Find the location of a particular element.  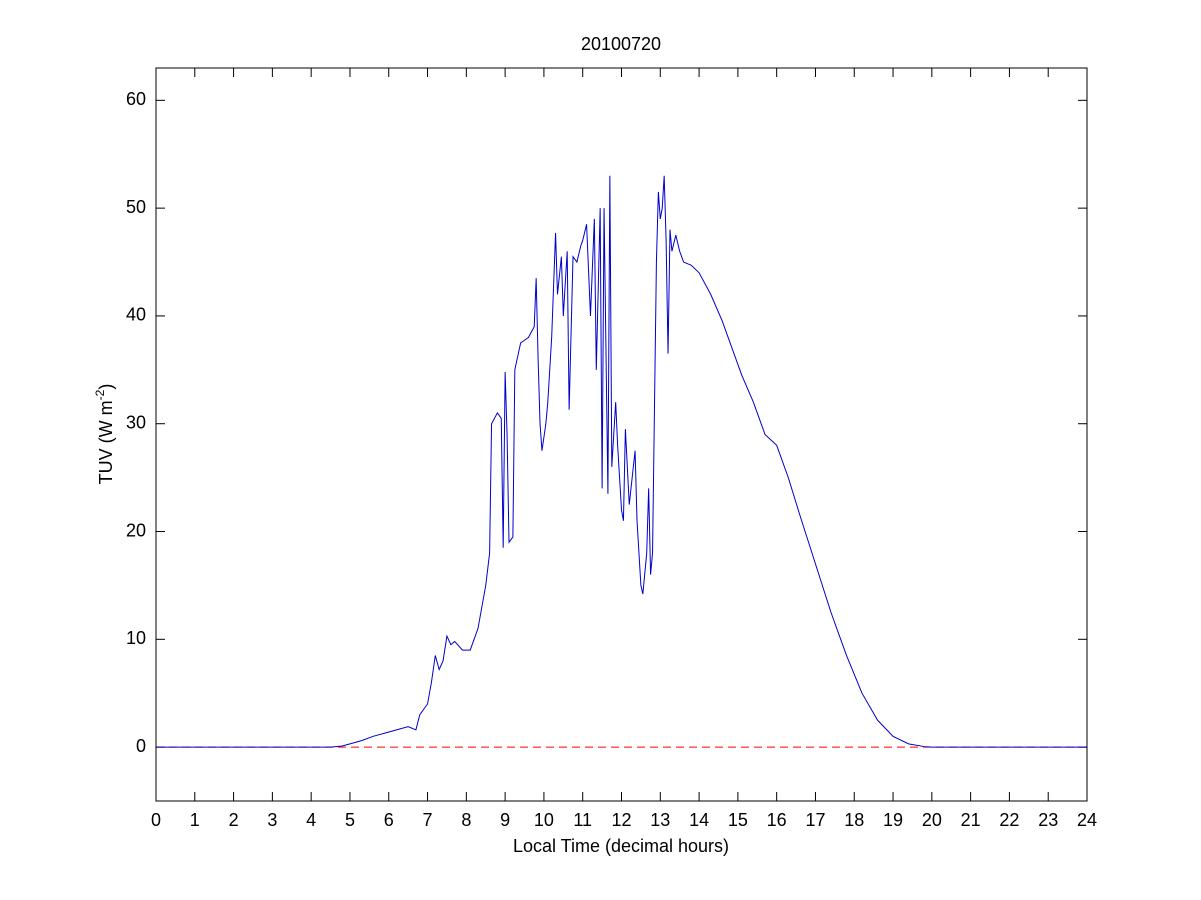

y-tick-label: 30 is located at coordinates (136, 422).